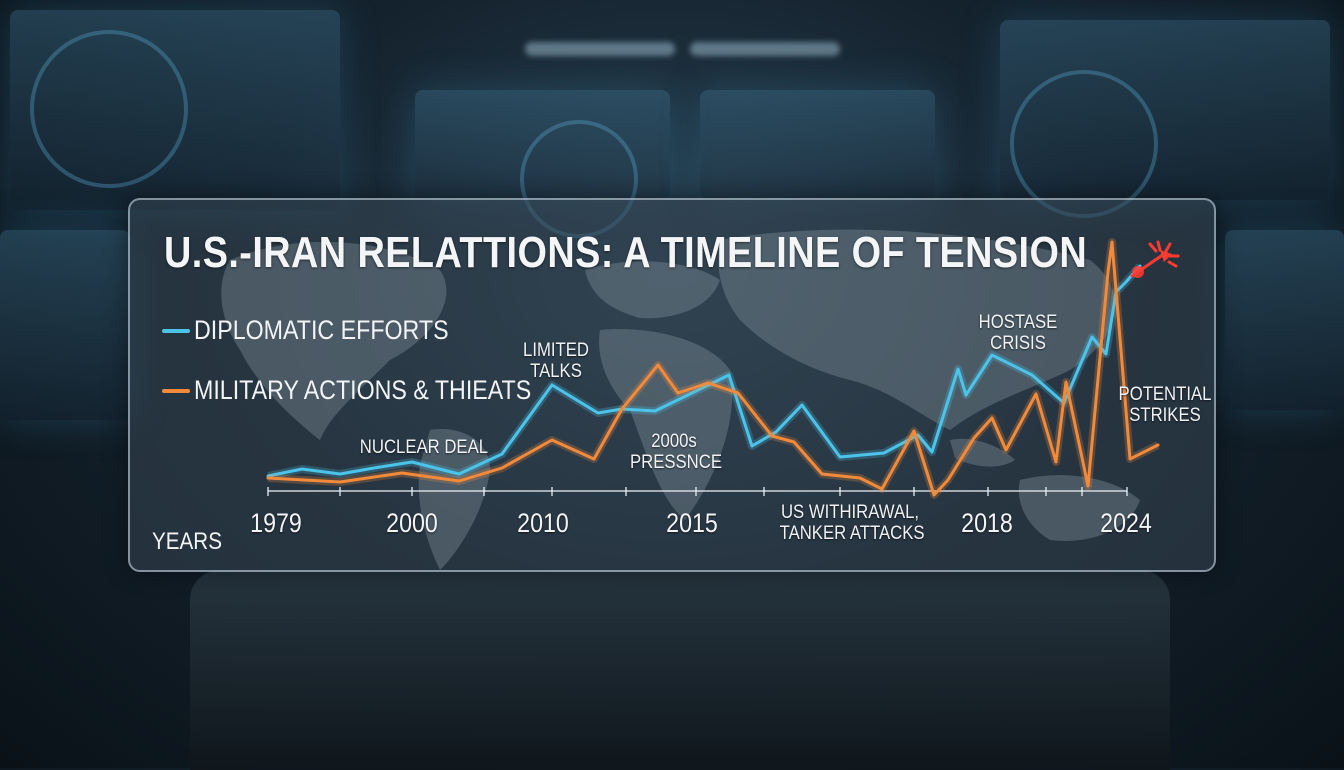 This screenshot has height=770, width=1344. Describe the element at coordinates (1155, 259) in the screenshot. I see `missile-strike-icon` at that location.